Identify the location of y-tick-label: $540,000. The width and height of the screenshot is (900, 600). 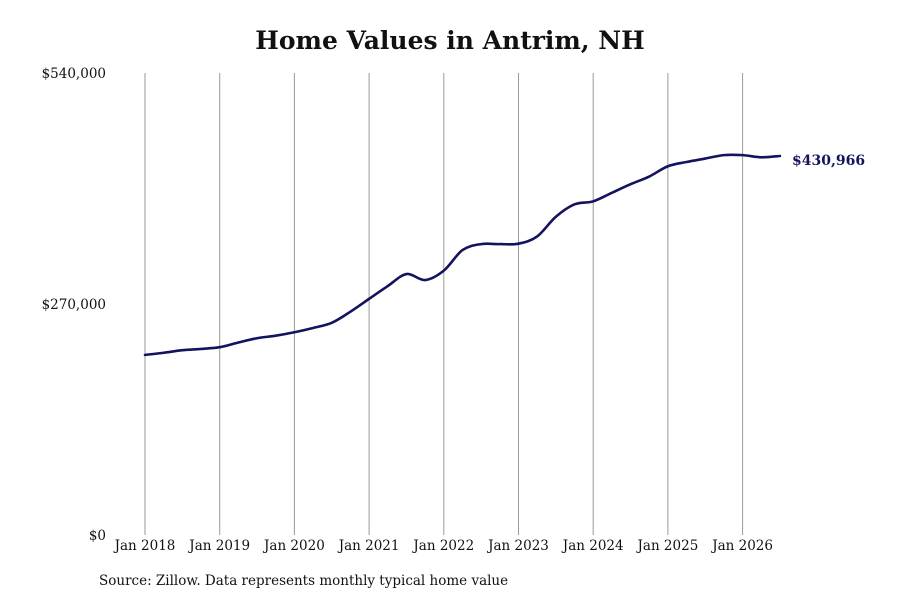
(74, 74).